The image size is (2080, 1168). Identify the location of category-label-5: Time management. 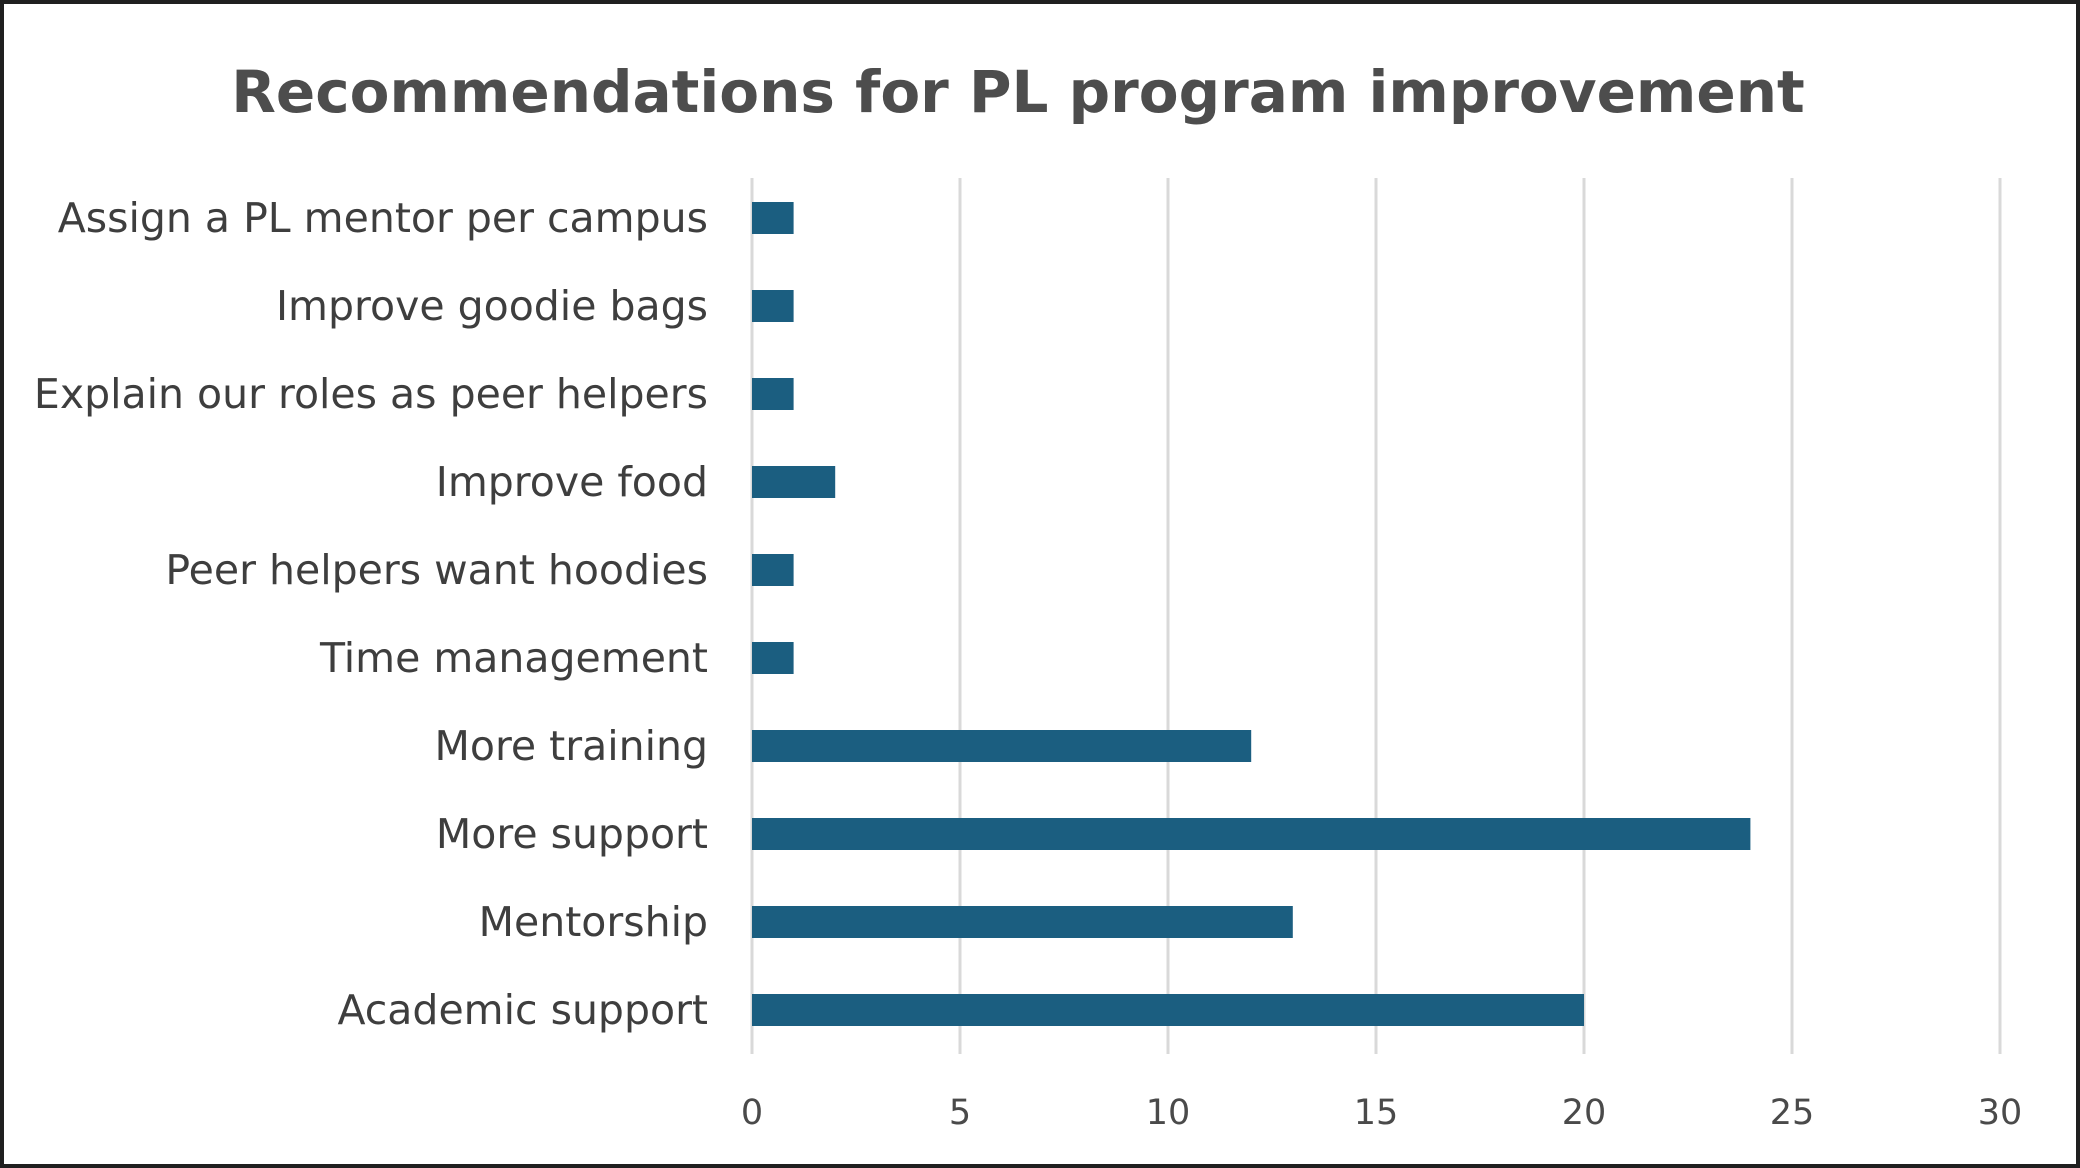
(513, 658).